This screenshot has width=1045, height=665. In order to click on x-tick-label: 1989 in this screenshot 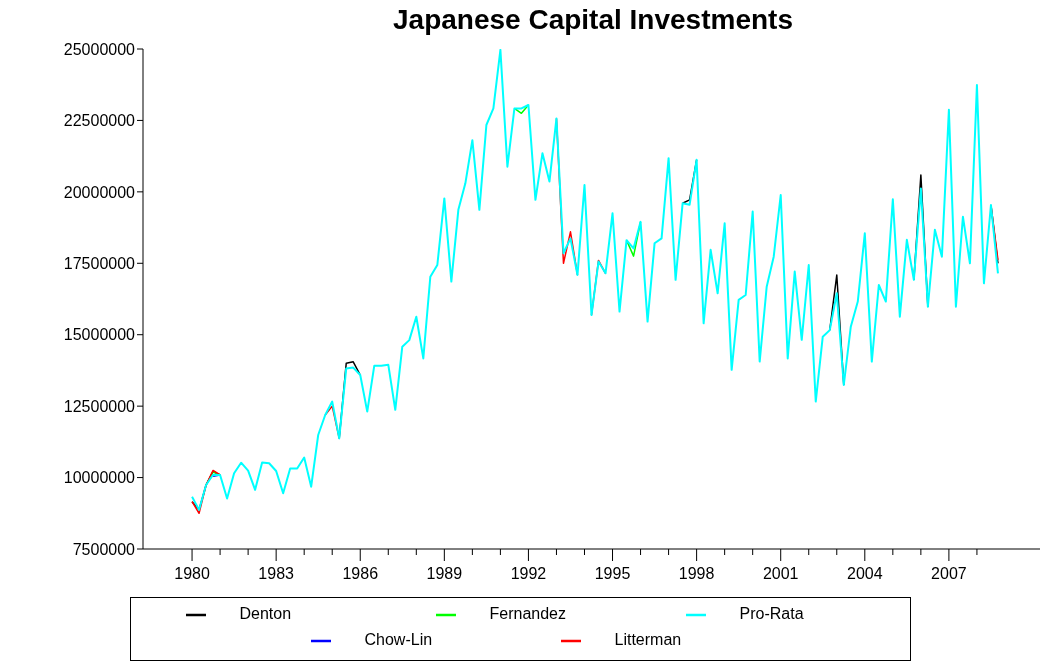, I will do `click(444, 573)`.